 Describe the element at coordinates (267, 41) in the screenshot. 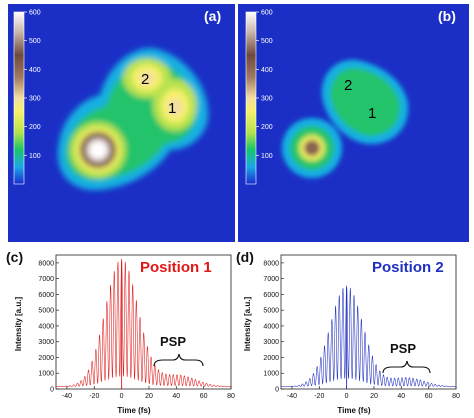

I see `colorbar-b-tick-label-4: 500` at that location.